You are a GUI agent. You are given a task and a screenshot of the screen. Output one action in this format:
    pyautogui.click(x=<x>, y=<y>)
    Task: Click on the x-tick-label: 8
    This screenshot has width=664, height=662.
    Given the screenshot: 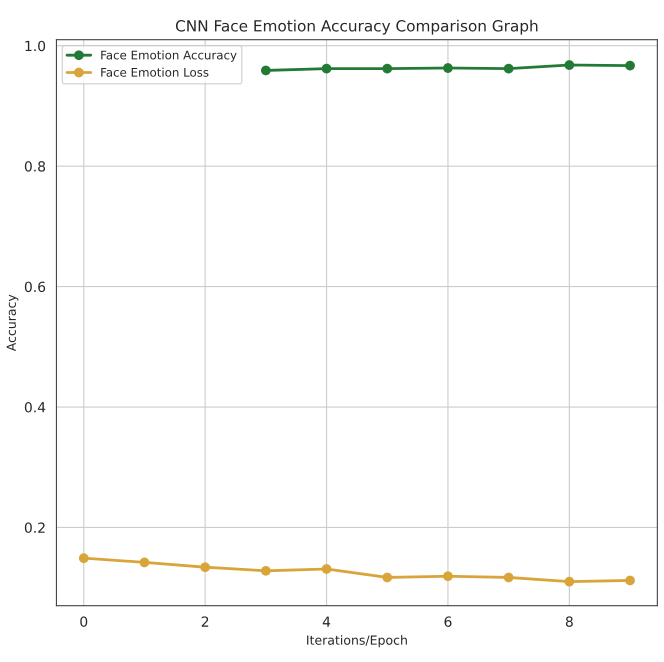 What is the action you would take?
    pyautogui.click(x=569, y=621)
    